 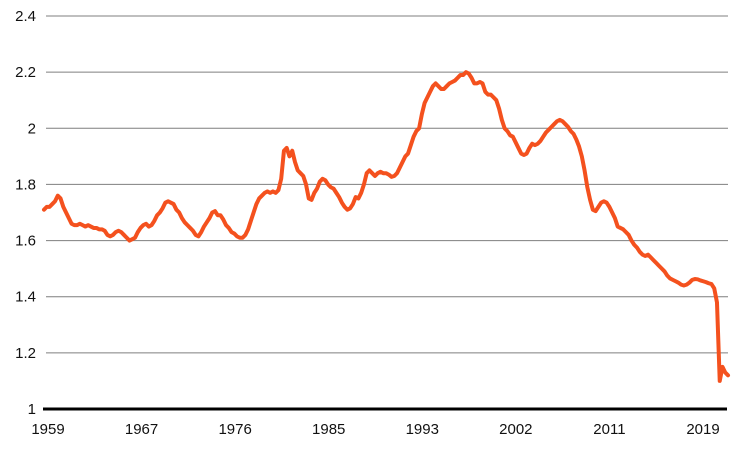 I want to click on x-axis-tick-label: 2019, so click(x=702, y=429).